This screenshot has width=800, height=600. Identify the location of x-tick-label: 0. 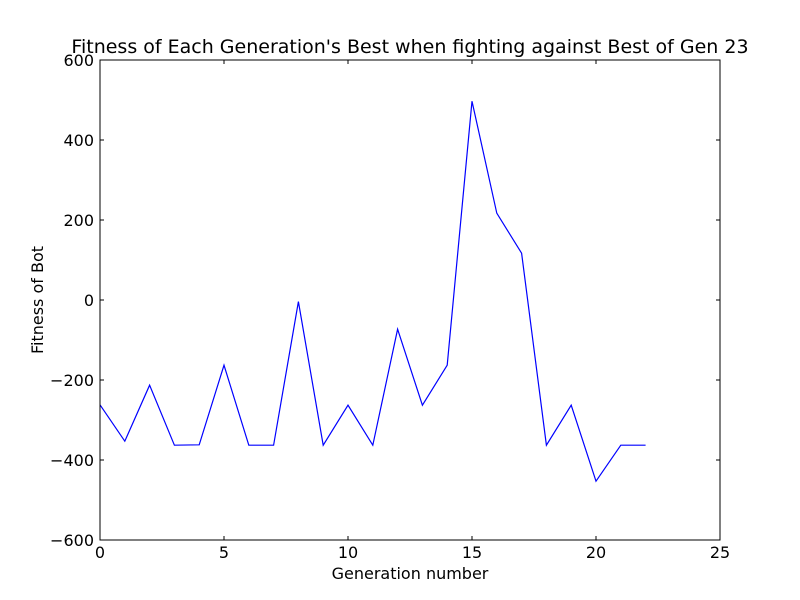
(100, 552).